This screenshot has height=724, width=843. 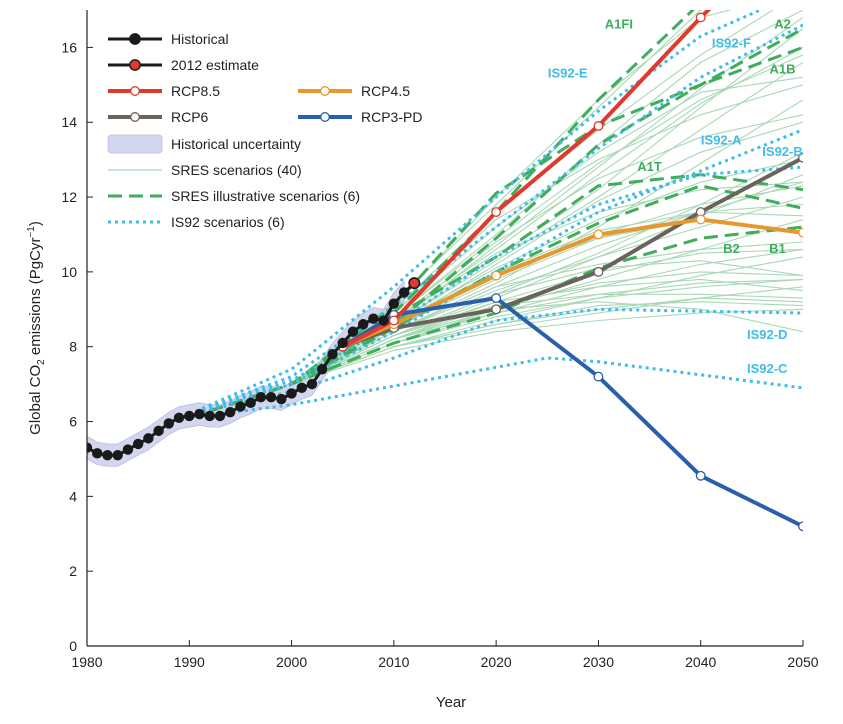 What do you see at coordinates (228, 222) in the screenshot?
I see `legend-label-is92: IS92 scenarios (6)` at bounding box center [228, 222].